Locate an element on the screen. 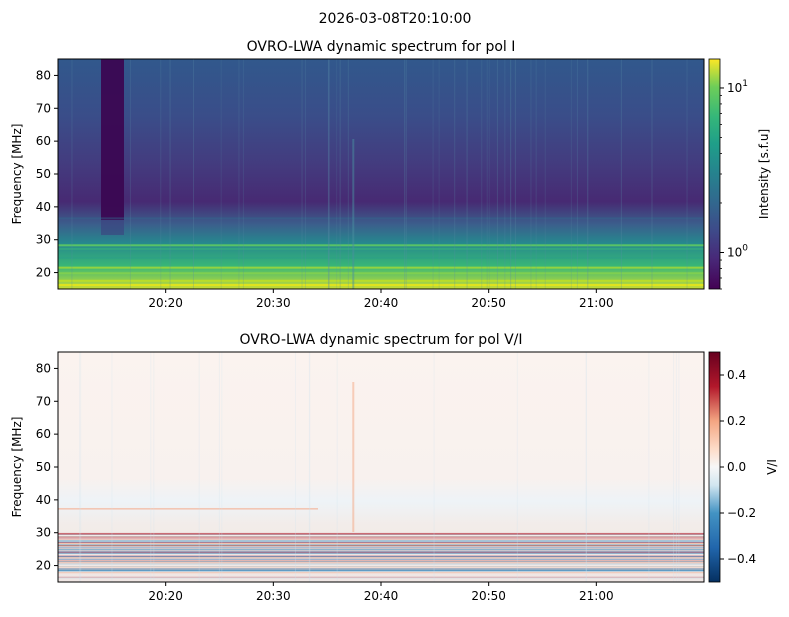 The image size is (789, 617). colorbar-tick: 101 is located at coordinates (734, 87).